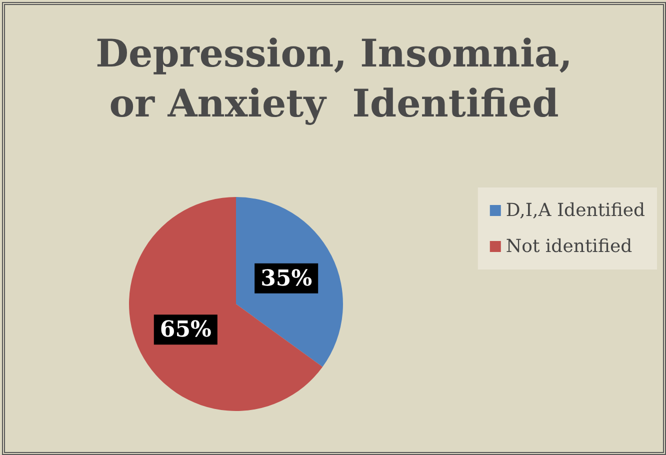 The image size is (666, 455). What do you see at coordinates (186, 329) in the screenshot?
I see `data-label: 65%` at bounding box center [186, 329].